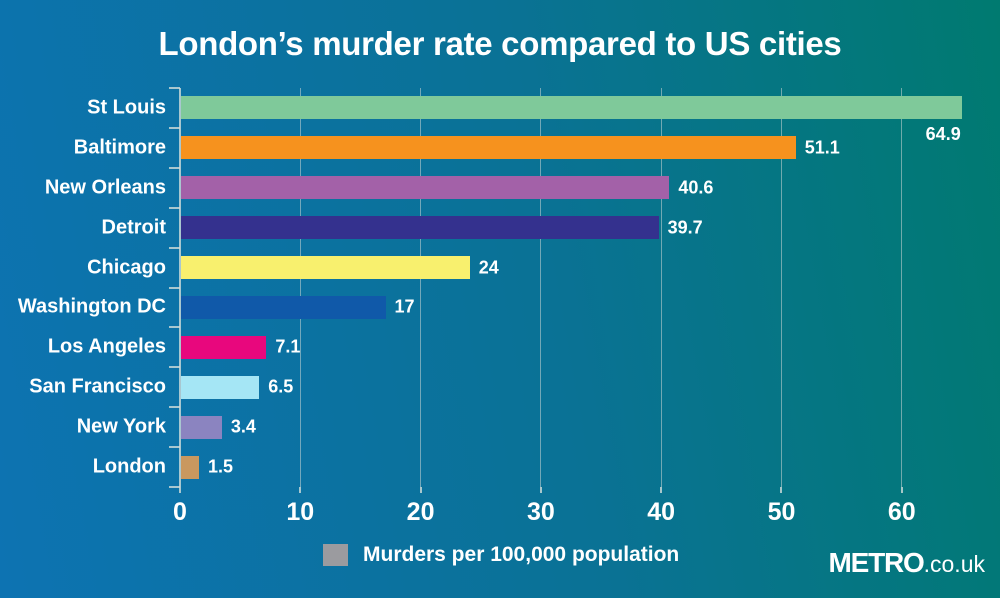  Describe the element at coordinates (119, 147) in the screenshot. I see `category-label-baltimore: Baltimore` at that location.